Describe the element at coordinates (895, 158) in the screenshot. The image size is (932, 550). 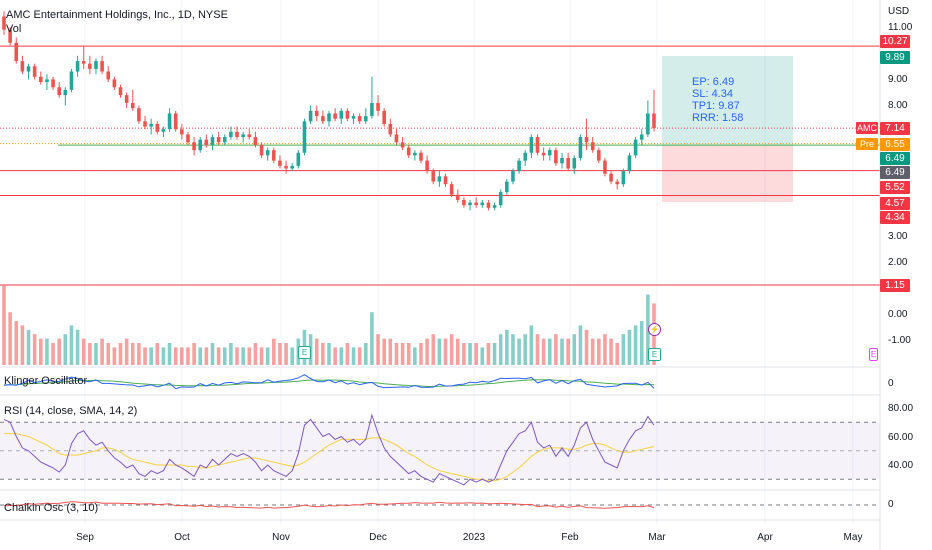
I see `entry-green-tag: 6.49` at that location.